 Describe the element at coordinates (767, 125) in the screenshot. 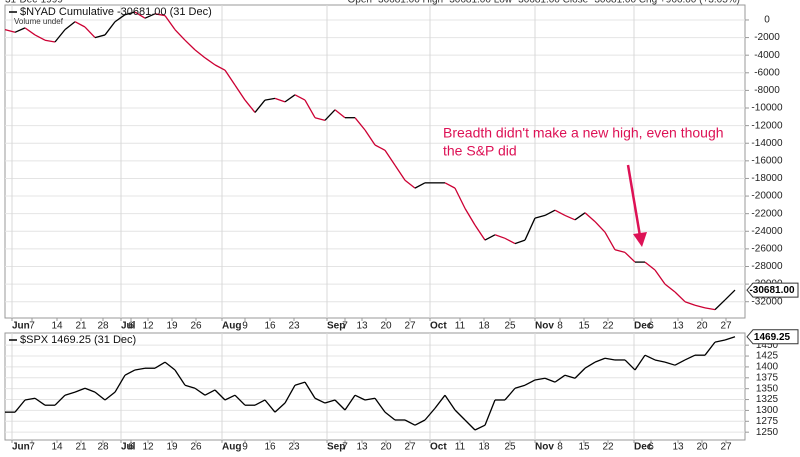

I see `y-tick-label: -12000` at that location.